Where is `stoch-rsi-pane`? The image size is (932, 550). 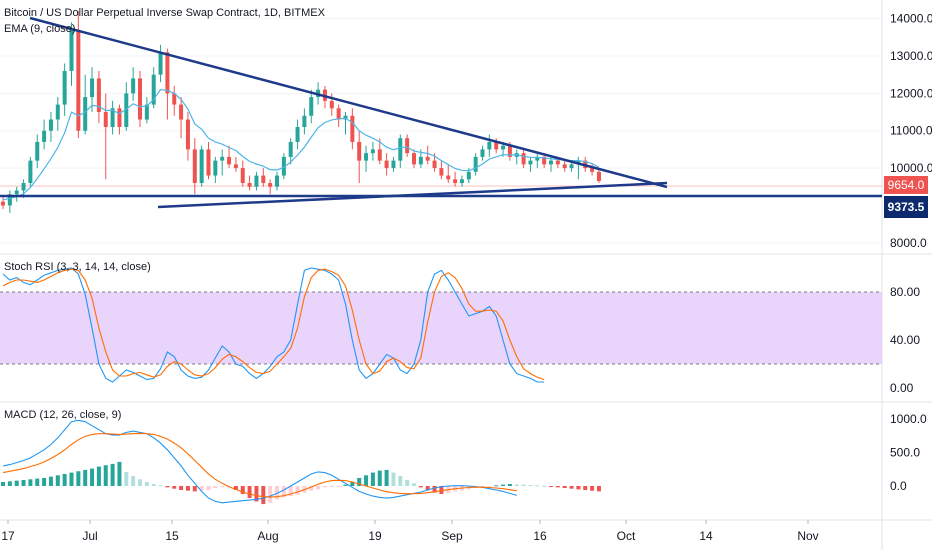 stoch-rsi-pane is located at coordinates (273, 325).